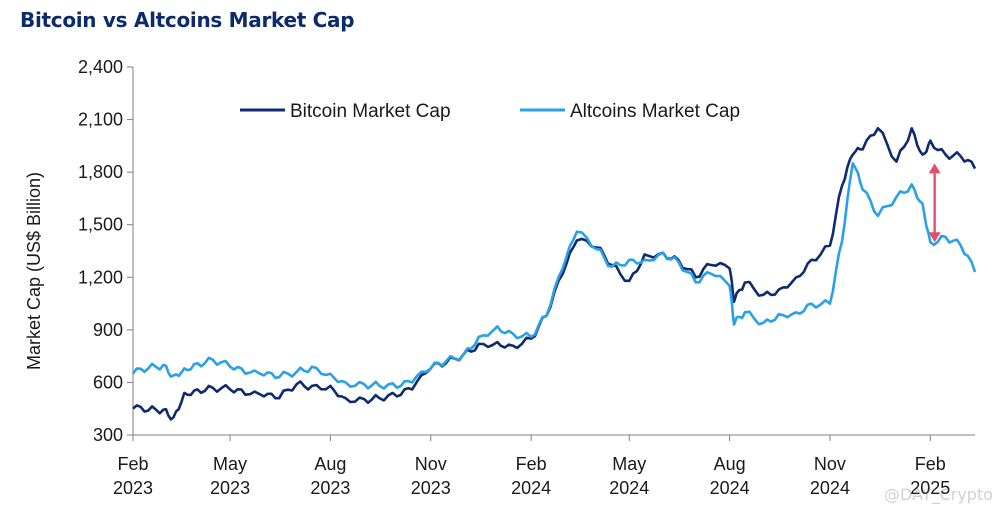 The width and height of the screenshot is (1003, 512). I want to click on legend-label-altcoins: Altcoins Market Cap, so click(655, 111).